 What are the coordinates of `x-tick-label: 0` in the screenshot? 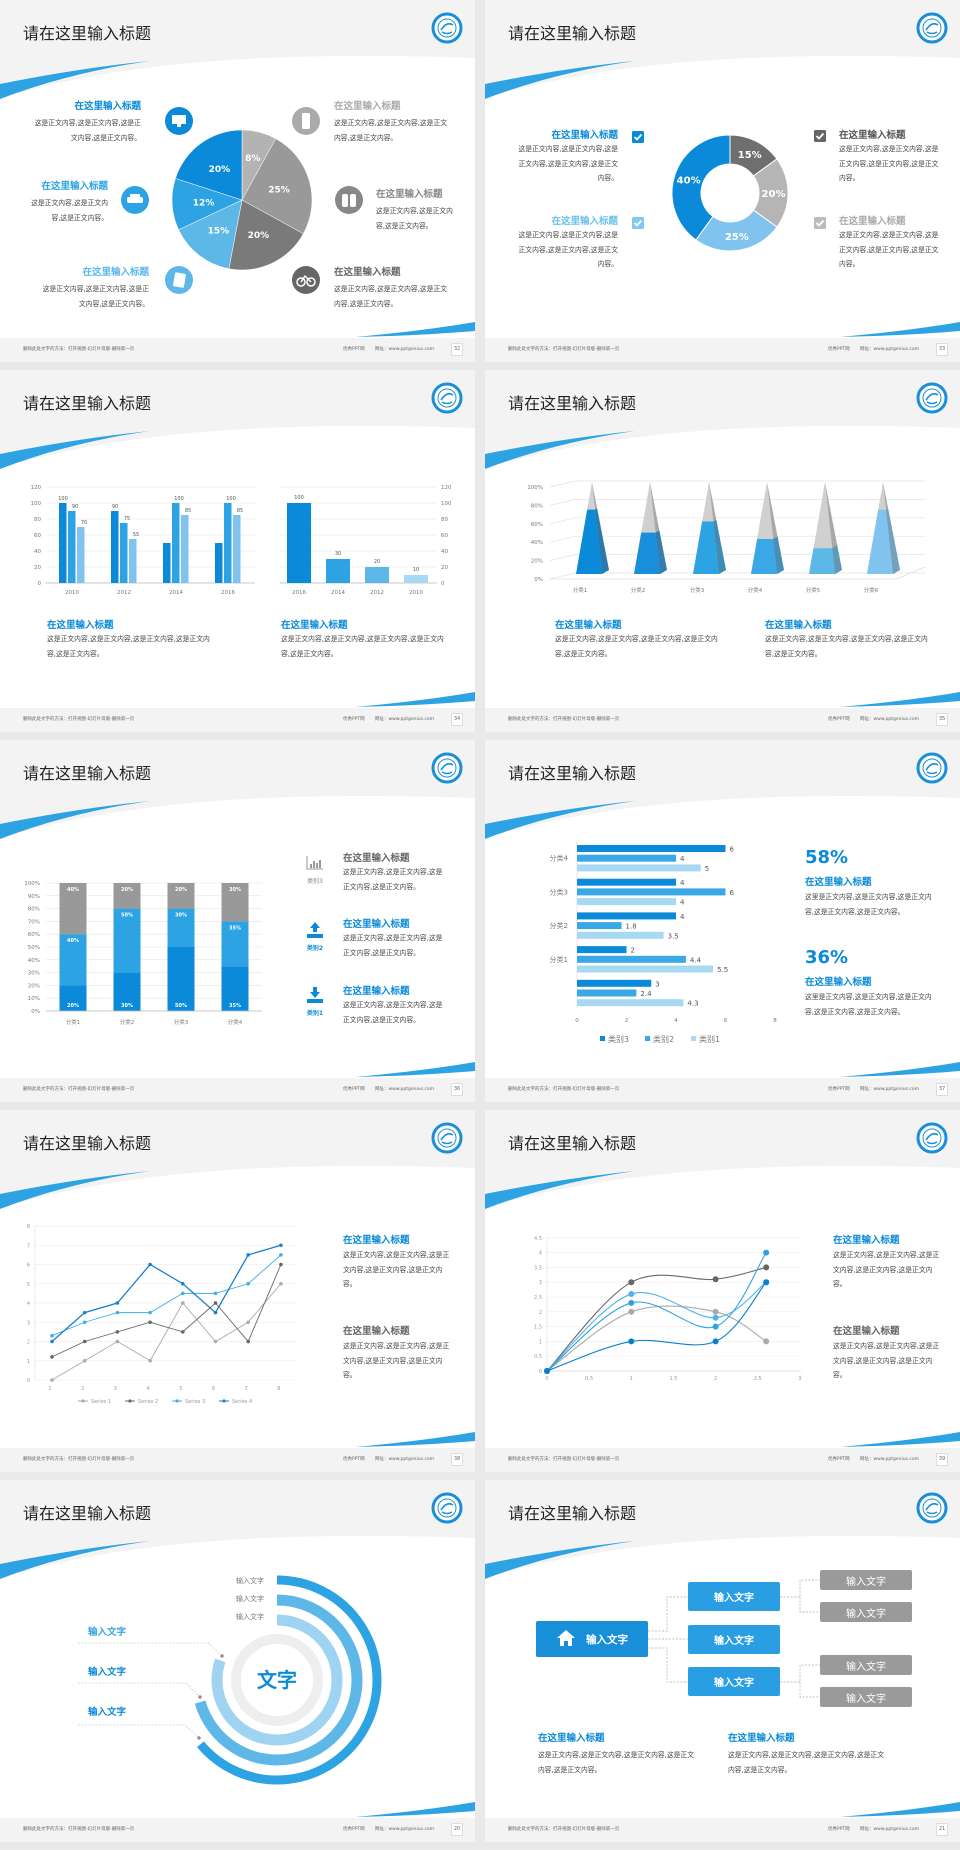 It's located at (577, 1021).